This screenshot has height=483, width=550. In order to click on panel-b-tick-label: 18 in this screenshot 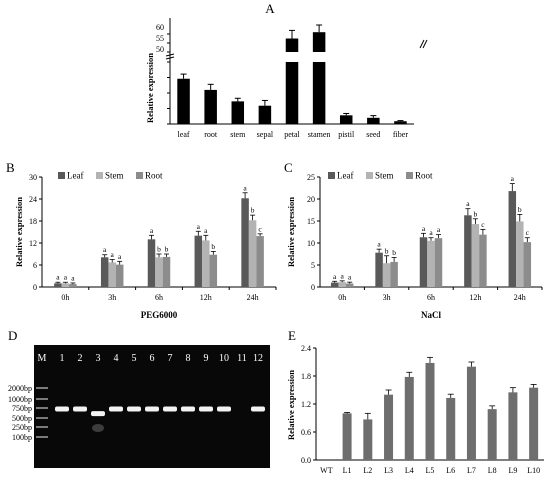, I will do `click(33, 221)`.